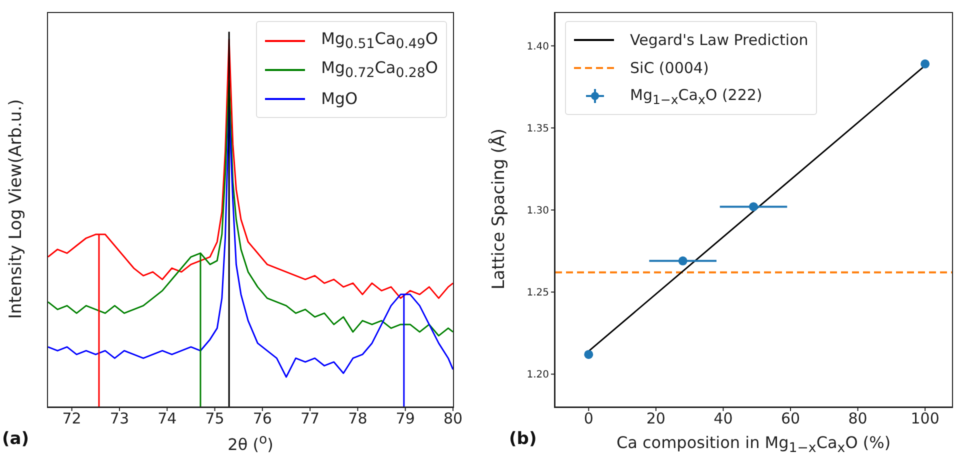  I want to click on x-tick-label: 20, so click(656, 419).